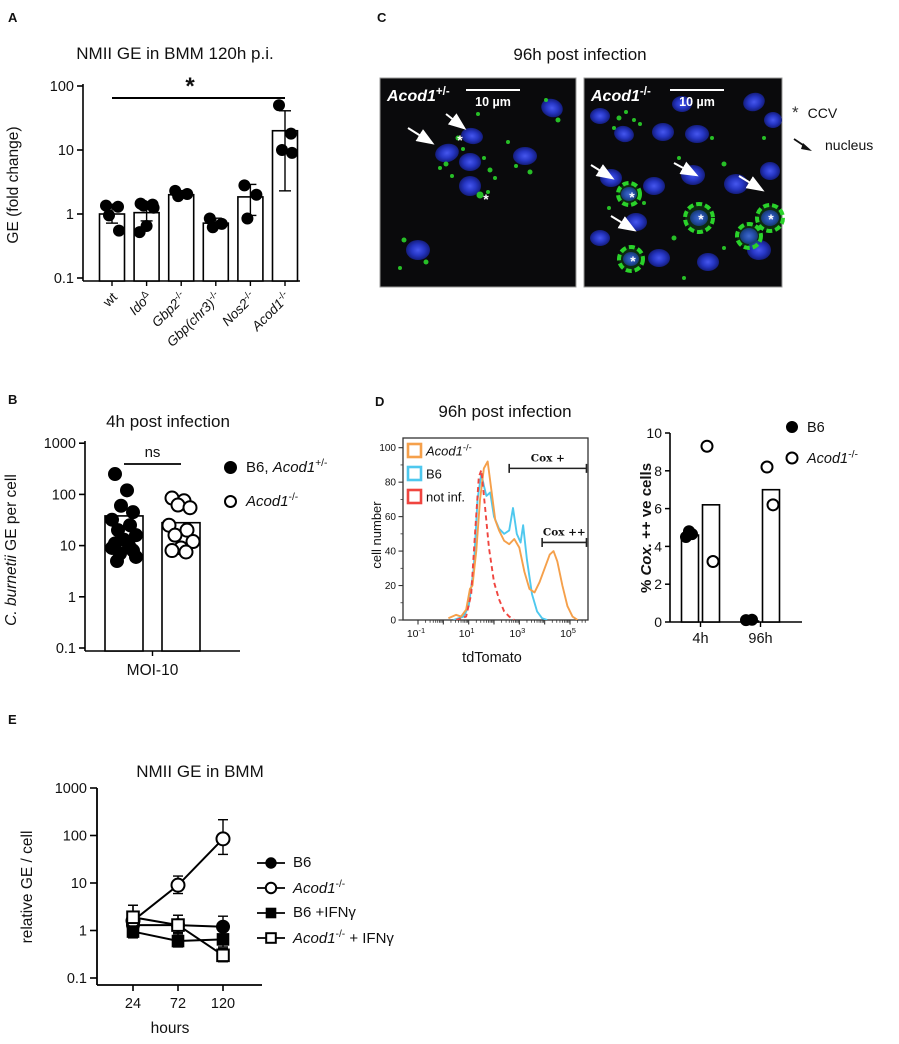 The height and width of the screenshot is (1044, 899). I want to click on panel-d-title: 96h post infection, so click(505, 411).